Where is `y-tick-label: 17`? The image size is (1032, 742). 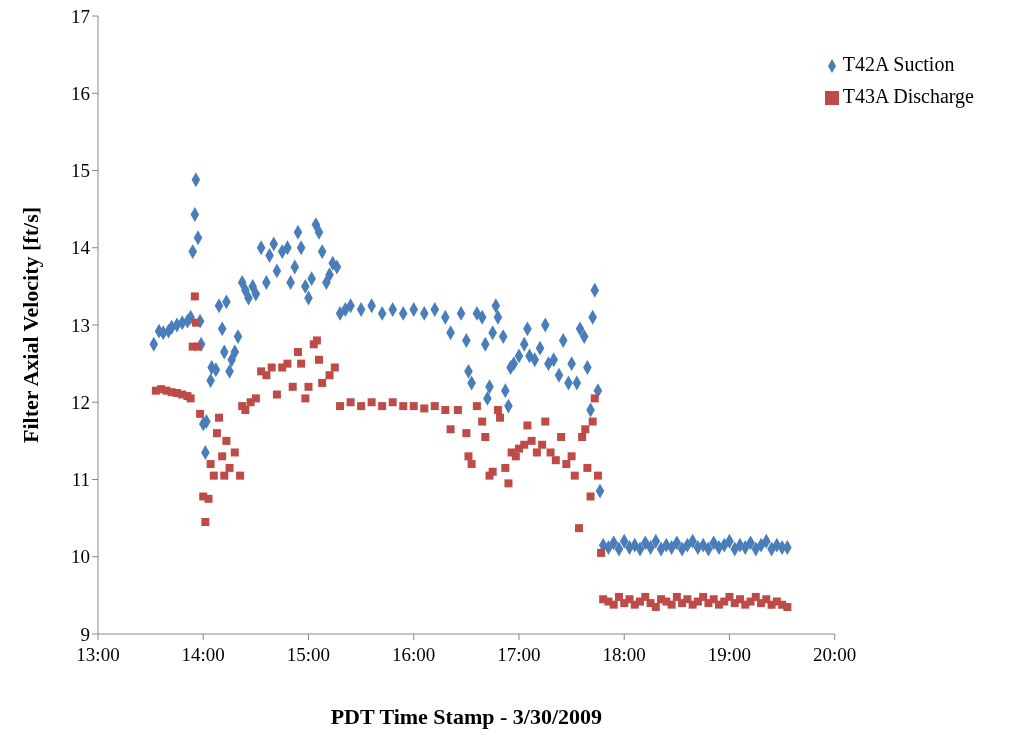
y-tick-label: 17 is located at coordinates (80, 16).